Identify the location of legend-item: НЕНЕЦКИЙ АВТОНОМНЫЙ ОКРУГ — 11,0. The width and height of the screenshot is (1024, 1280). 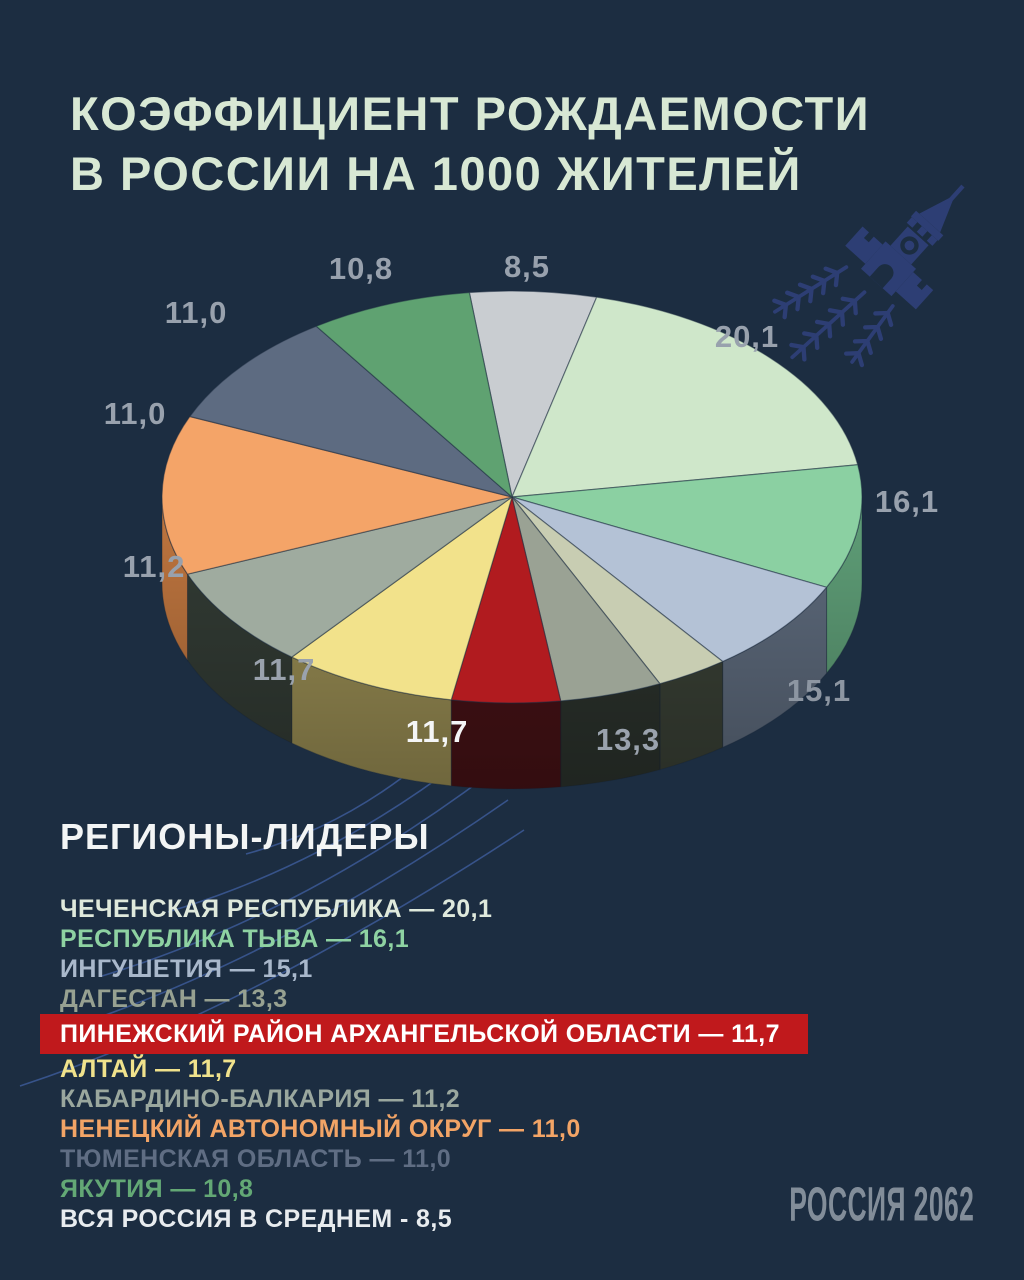
(434, 1129).